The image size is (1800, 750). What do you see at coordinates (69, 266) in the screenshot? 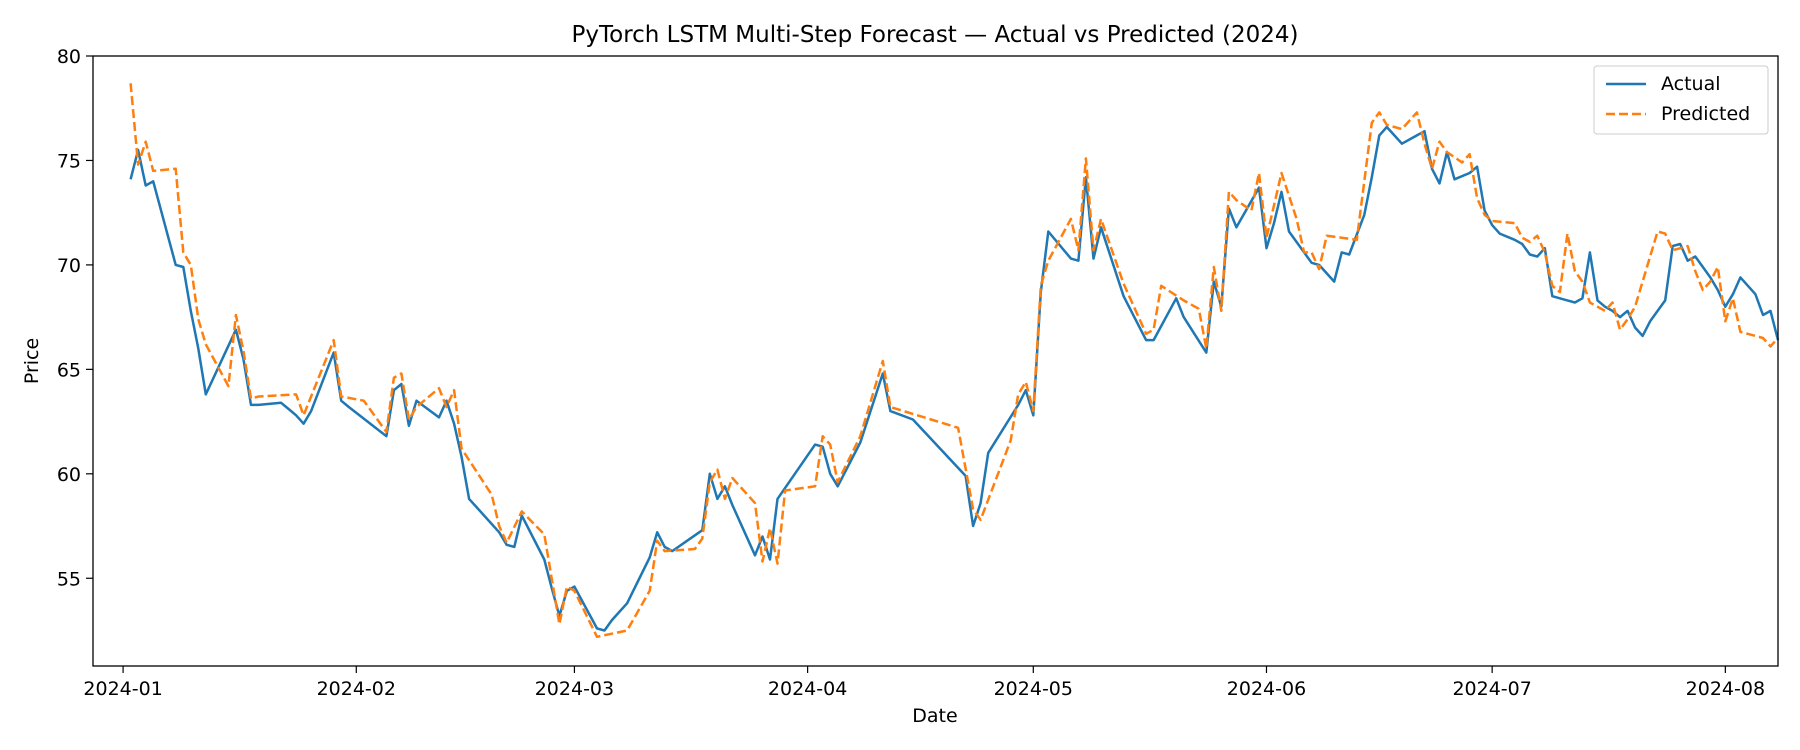
I see `y-tick-label: 70` at bounding box center [69, 266].